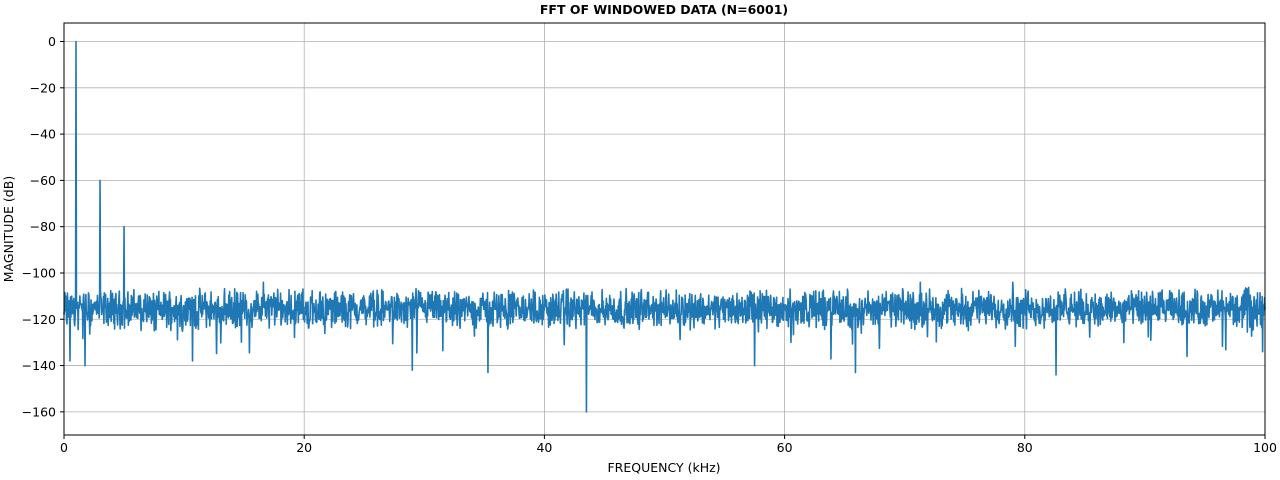 The width and height of the screenshot is (1280, 480). Describe the element at coordinates (664, 9) in the screenshot. I see `chart-title: FFT OF WINDOWED DATA (N=6001)` at that location.